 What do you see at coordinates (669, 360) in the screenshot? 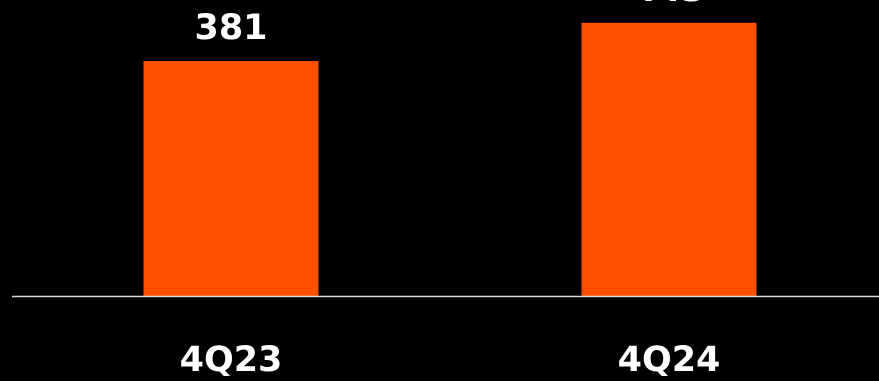
I see `x-tick-label-4q24: 4Q24` at bounding box center [669, 360].